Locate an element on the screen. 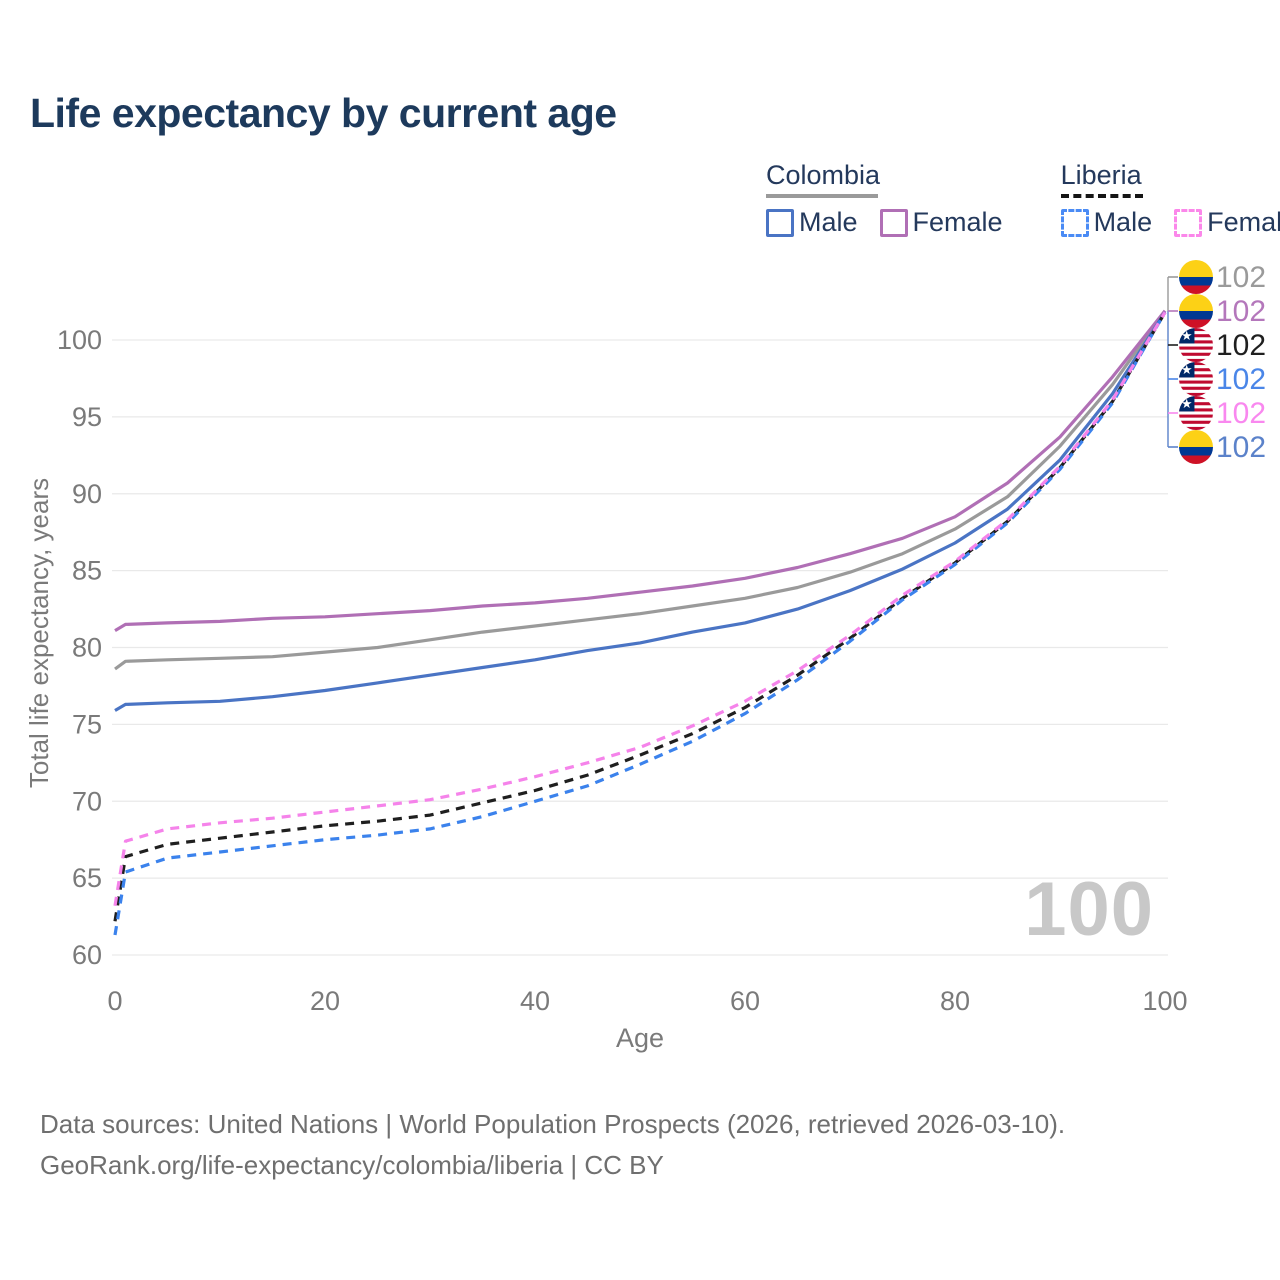 This screenshot has width=1280, height=1280. x-tick-label-20: 20 is located at coordinates (325, 1001).